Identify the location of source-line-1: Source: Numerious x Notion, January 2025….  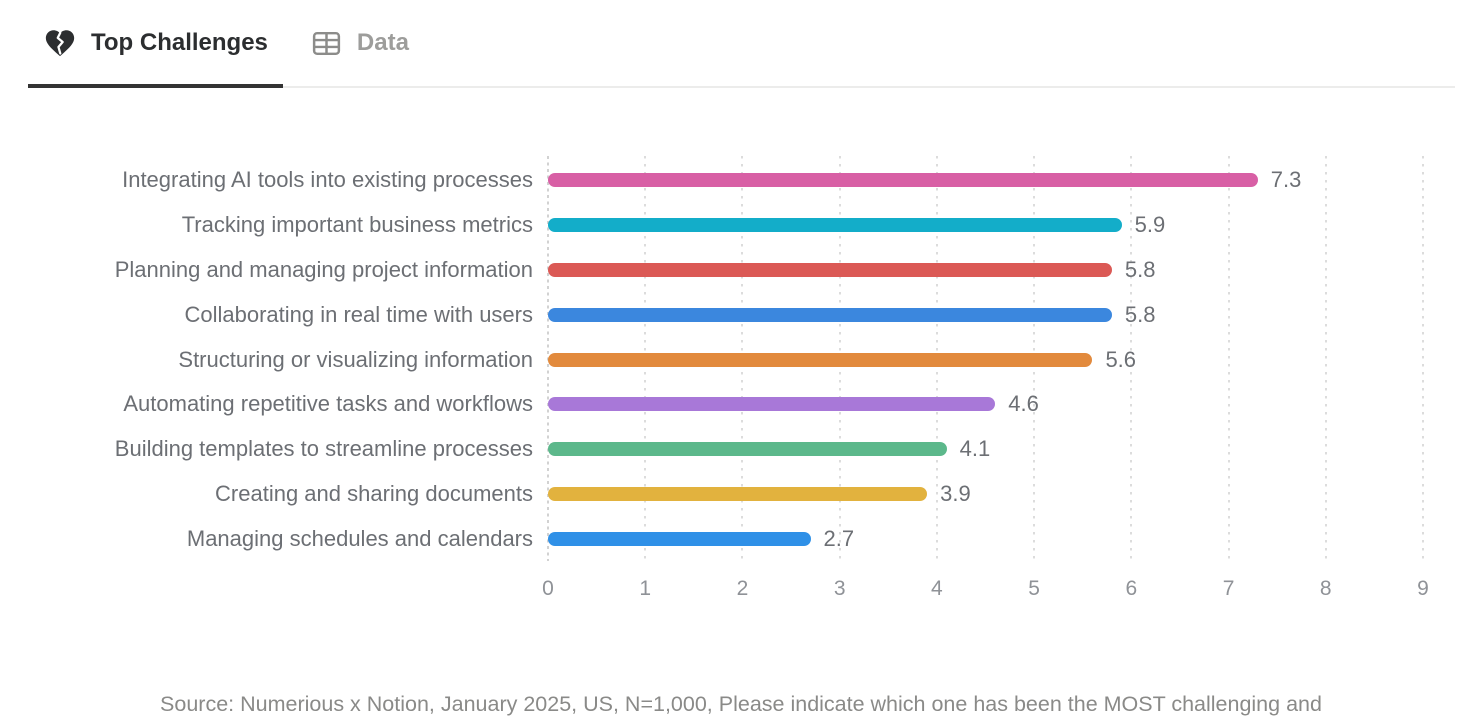
(741, 704).